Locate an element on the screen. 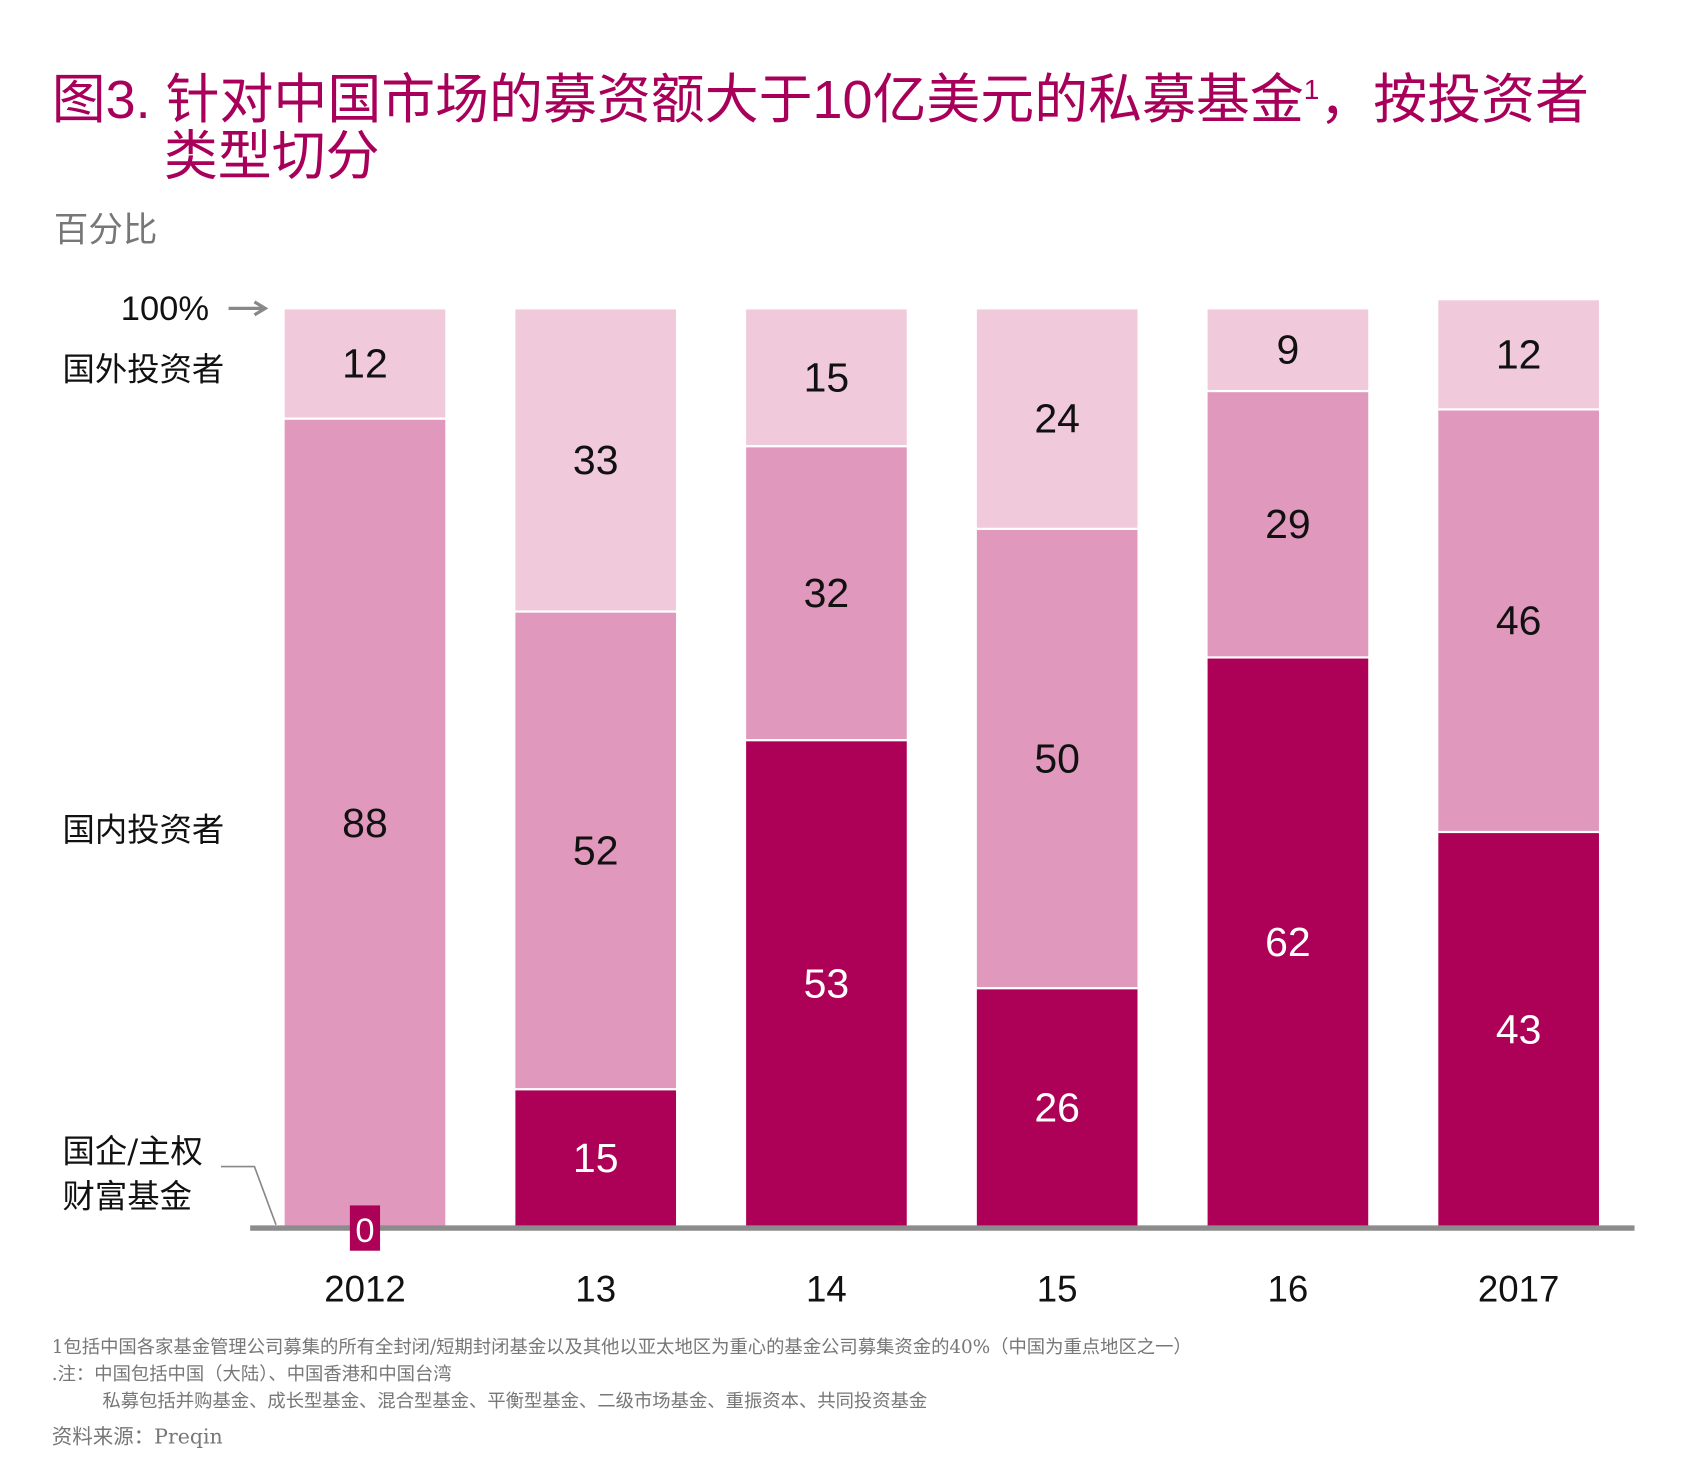 The image size is (1682, 1460). data-label: 26 is located at coordinates (1057, 1108).